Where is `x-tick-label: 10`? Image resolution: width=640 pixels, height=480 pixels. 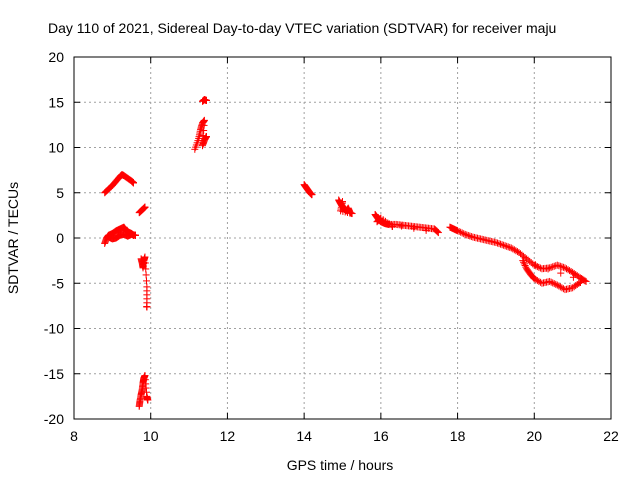 x-tick-label: 10 is located at coordinates (151, 436).